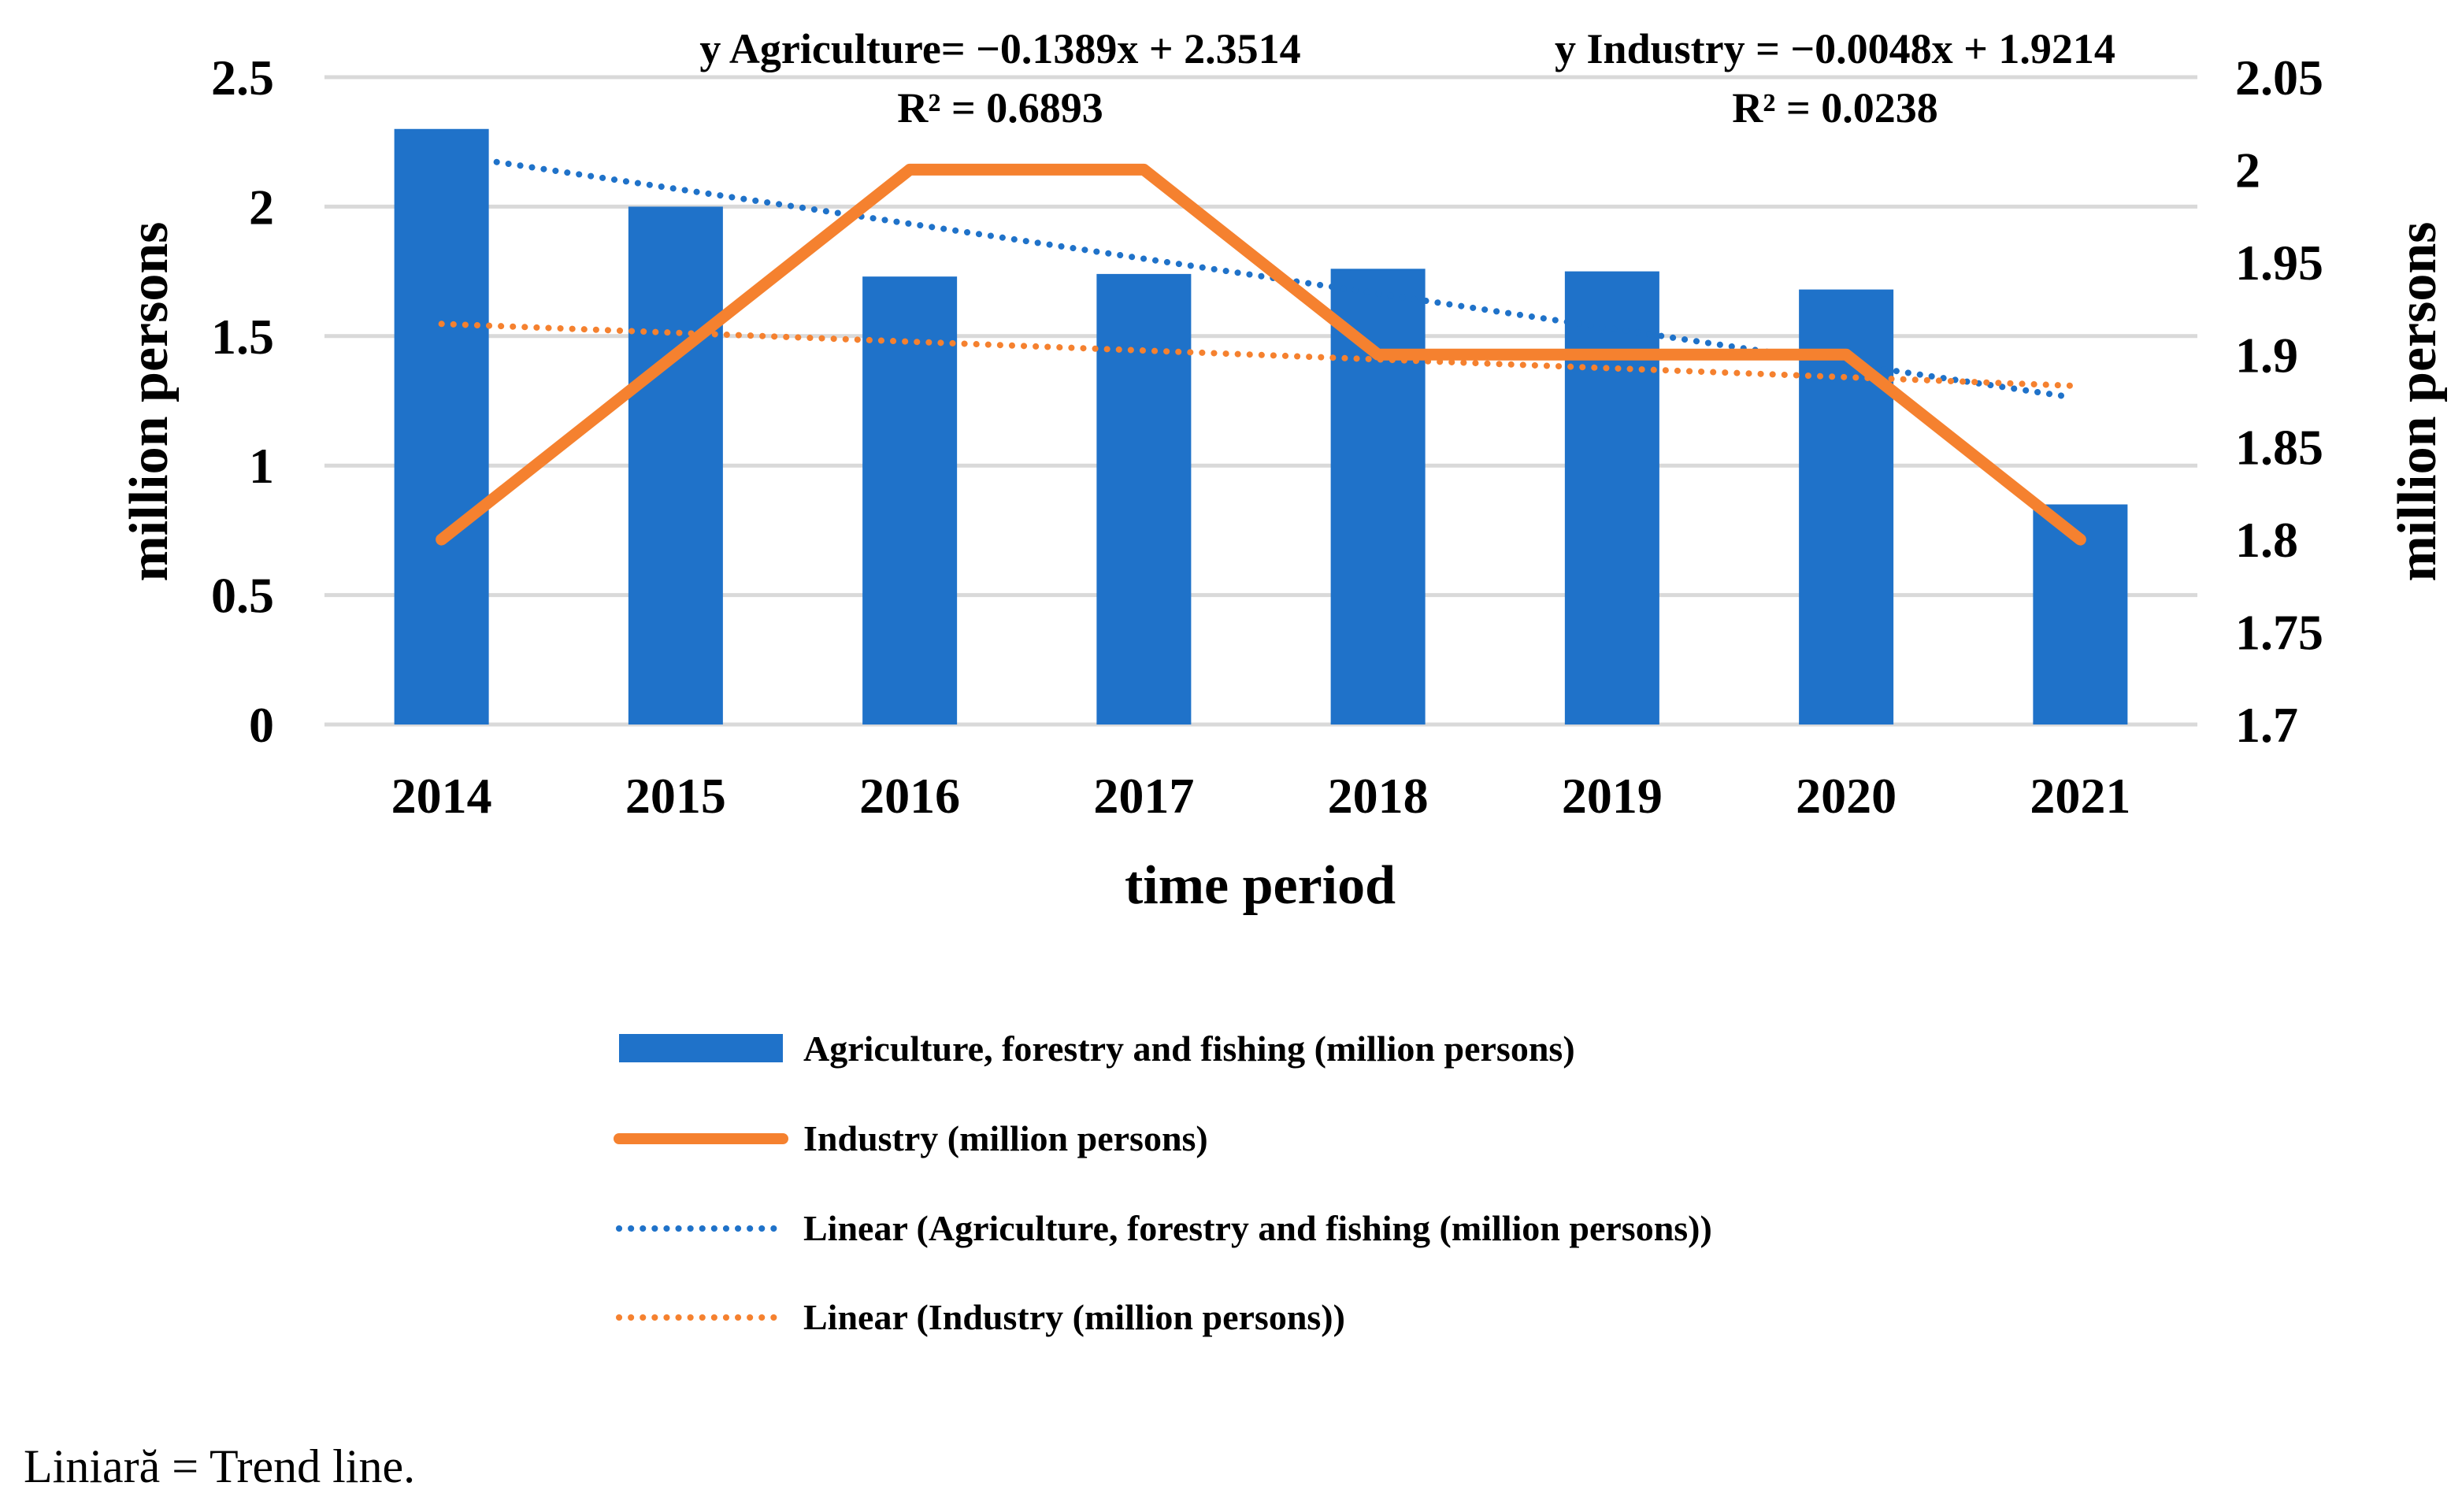  What do you see at coordinates (220, 1466) in the screenshot?
I see `figure-caption: Liniară = Trend line.` at bounding box center [220, 1466].